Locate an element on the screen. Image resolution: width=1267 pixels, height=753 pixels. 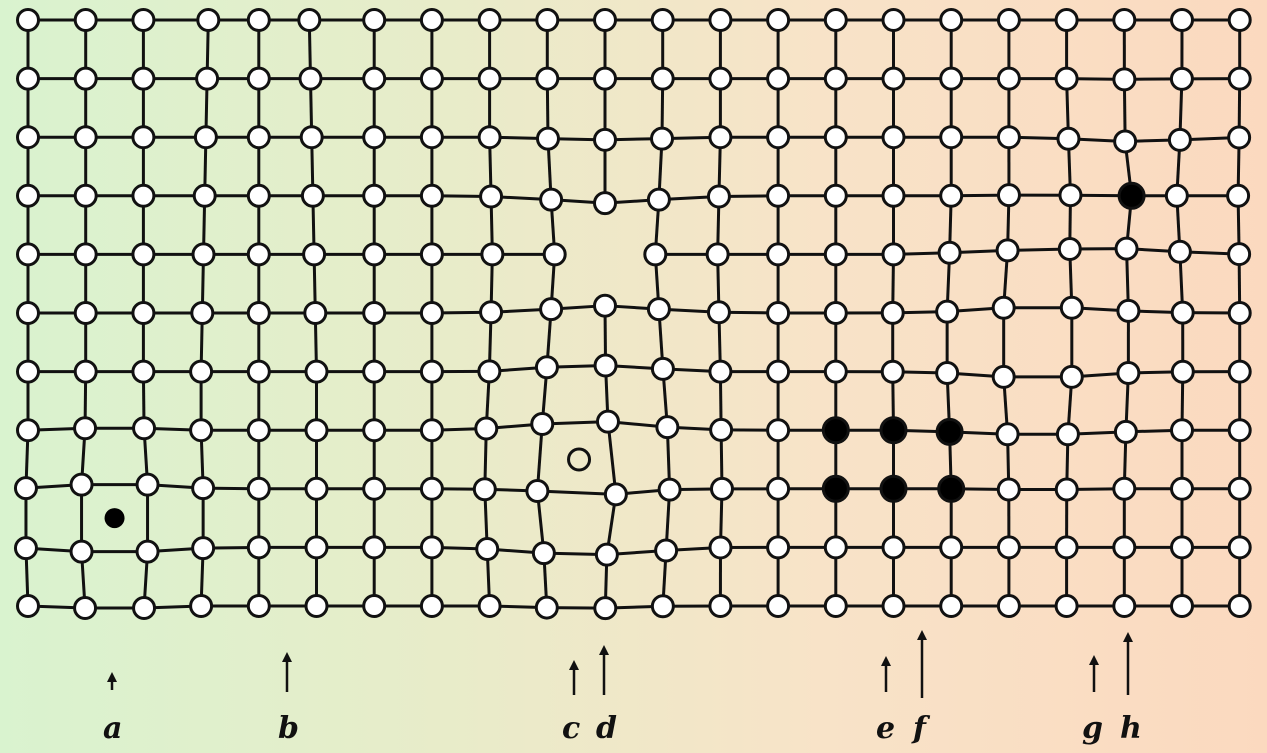
label-f: f is located at coordinates (921, 728).